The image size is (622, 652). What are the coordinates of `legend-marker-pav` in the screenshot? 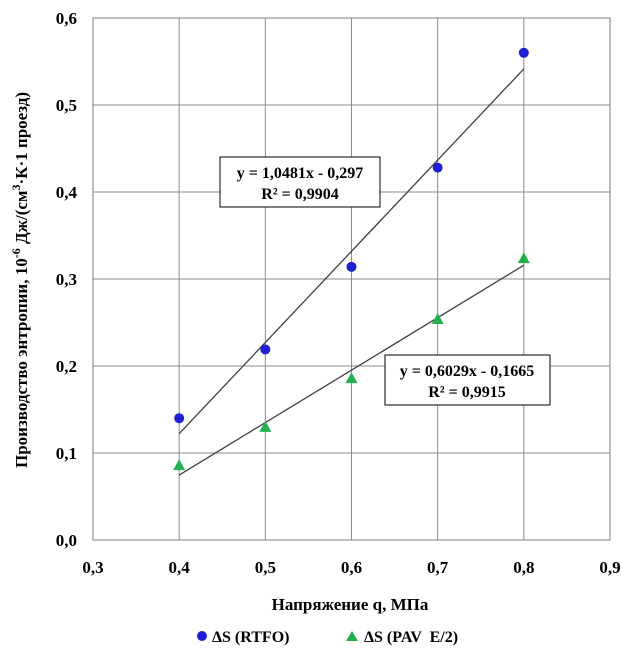 It's located at (352, 636).